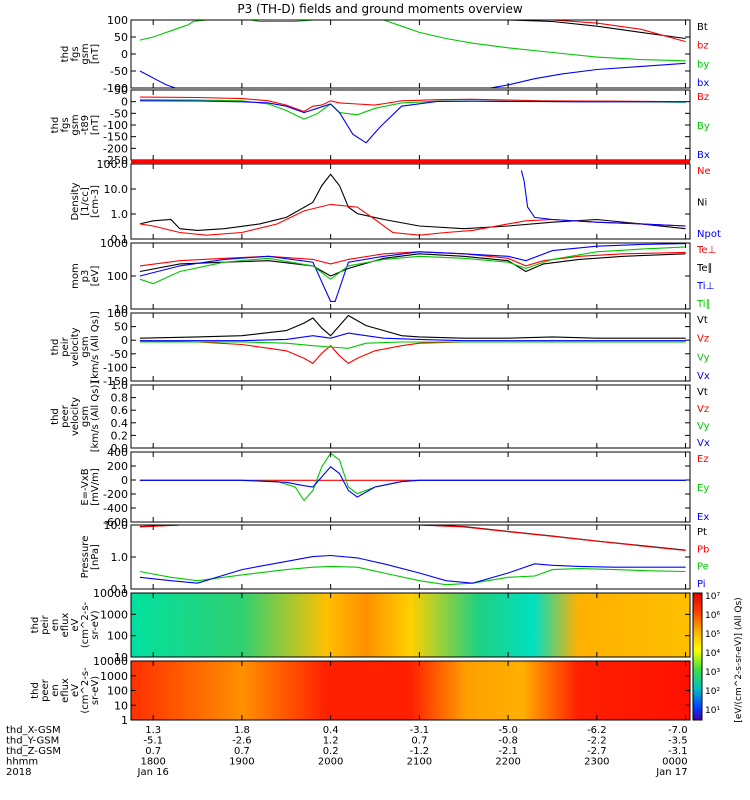  I want to click on x-row-value: 1800, so click(152, 762).